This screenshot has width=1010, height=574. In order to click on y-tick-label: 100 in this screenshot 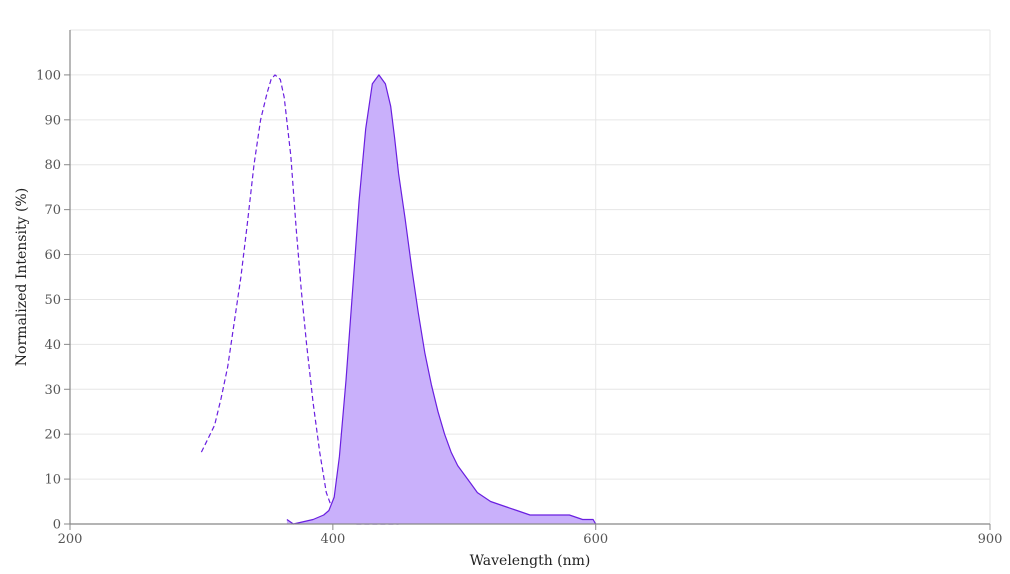, I will do `click(48, 75)`.